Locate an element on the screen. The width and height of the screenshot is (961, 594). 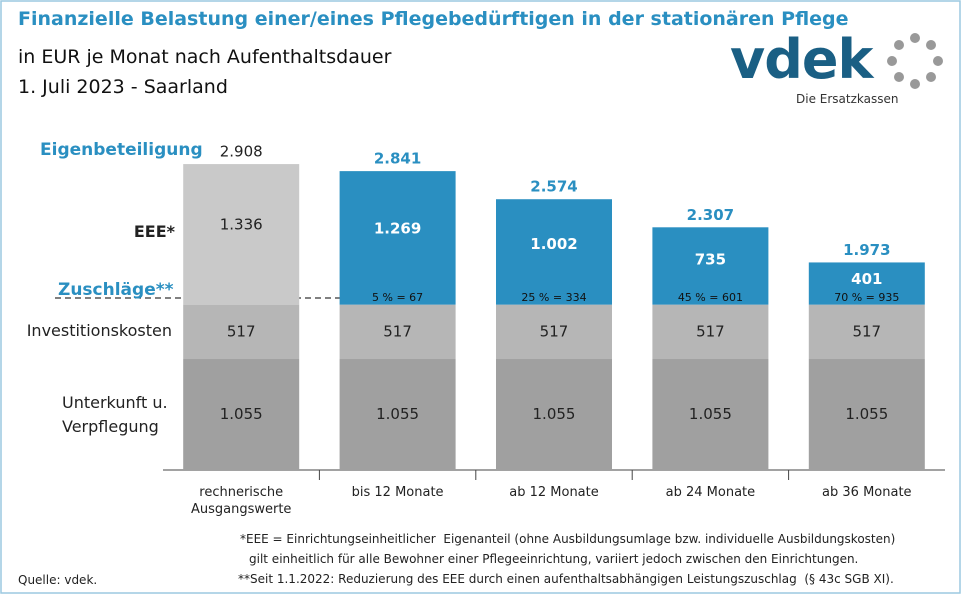
surcharge-label: 5 % = 67 is located at coordinates (397, 297).